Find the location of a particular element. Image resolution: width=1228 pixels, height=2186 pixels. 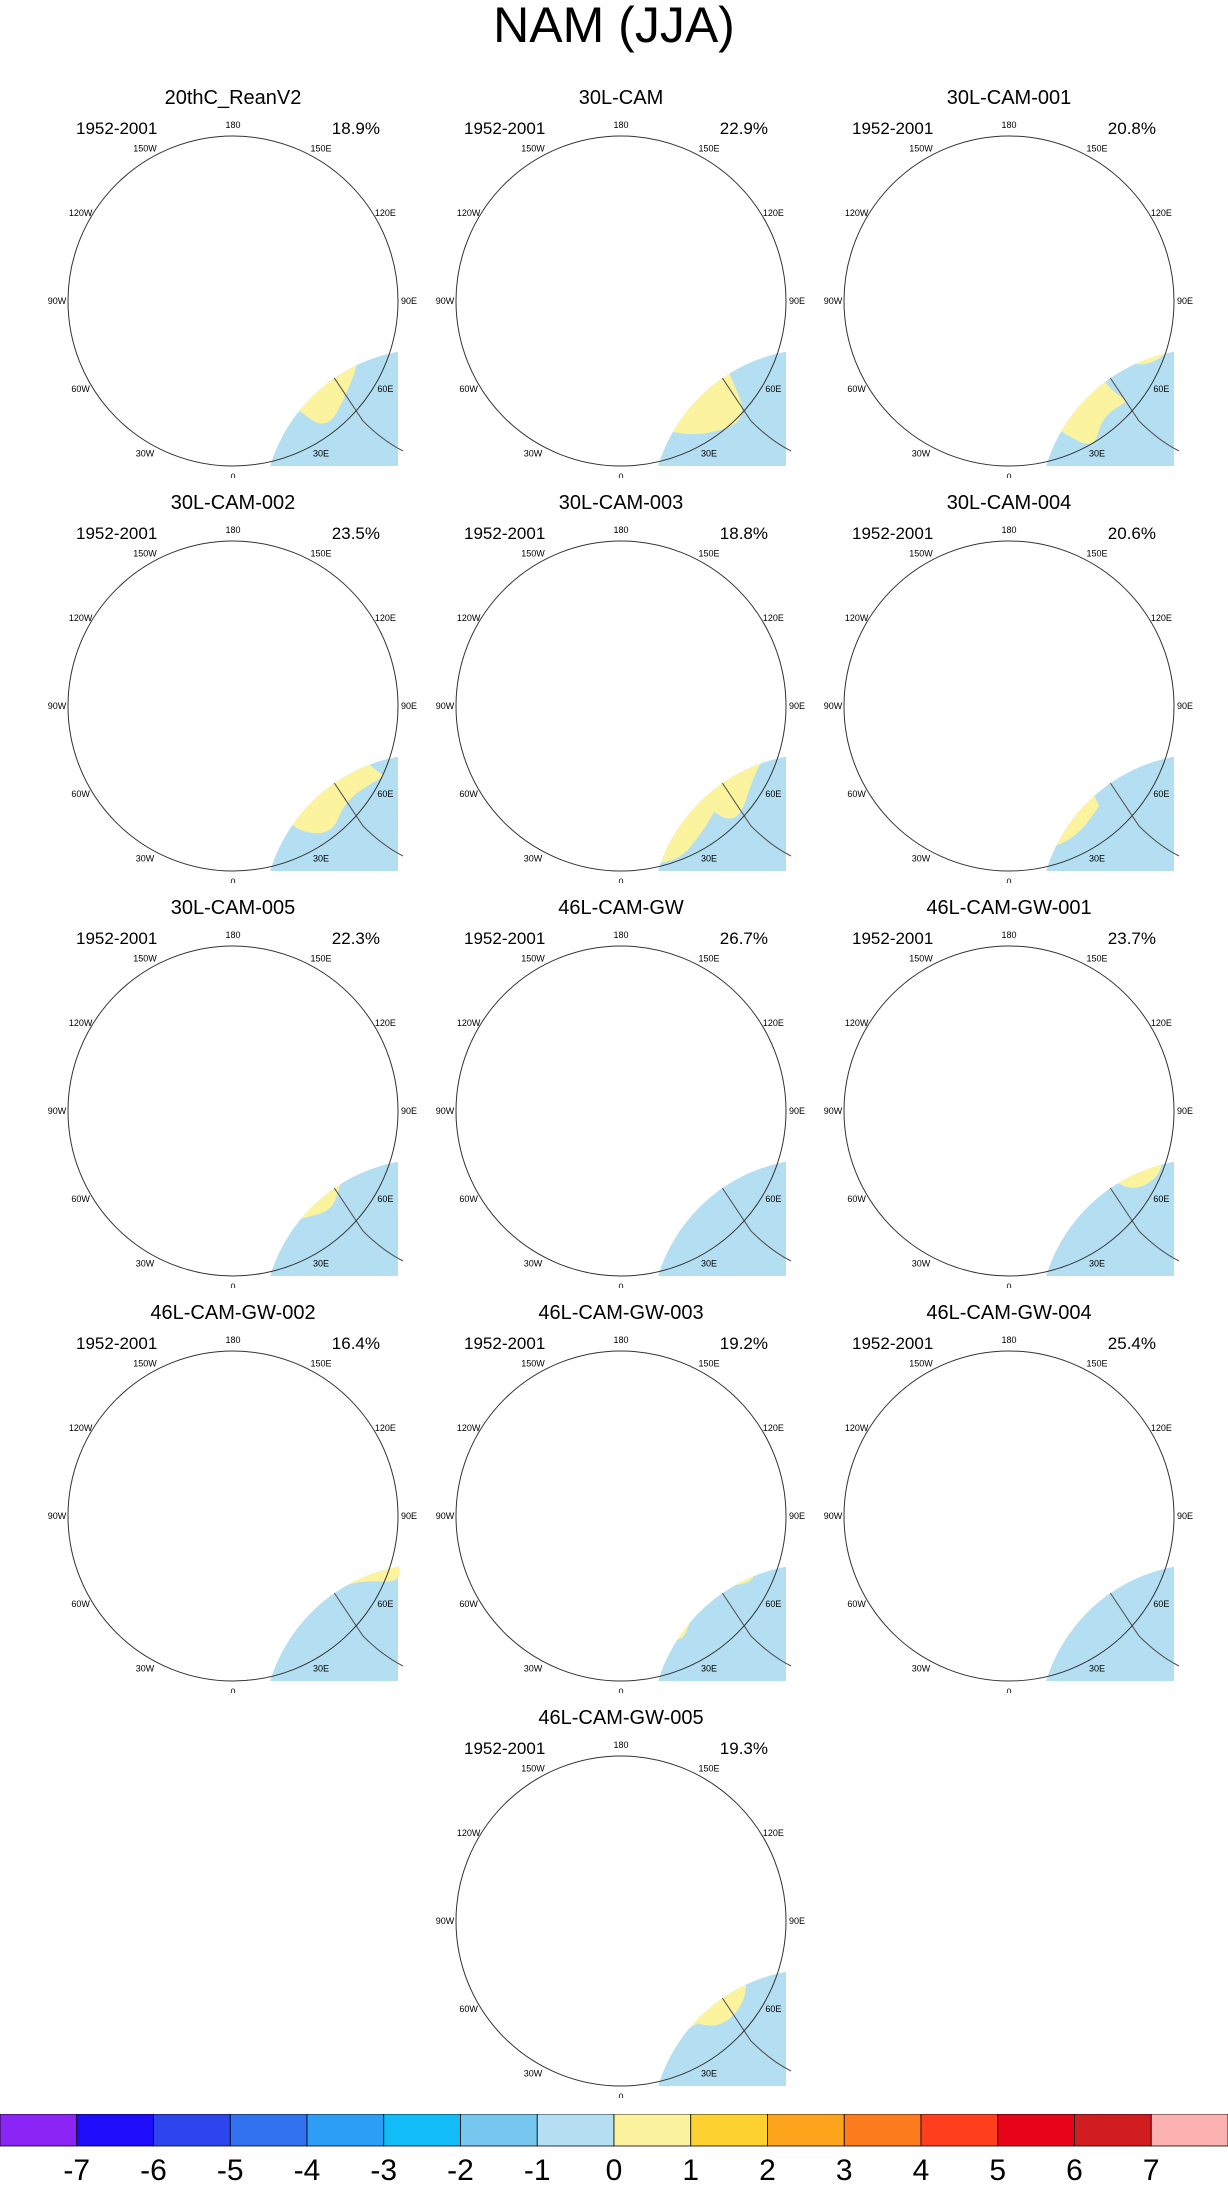

panel-variance-percent: 23.7% is located at coordinates (1131, 938).